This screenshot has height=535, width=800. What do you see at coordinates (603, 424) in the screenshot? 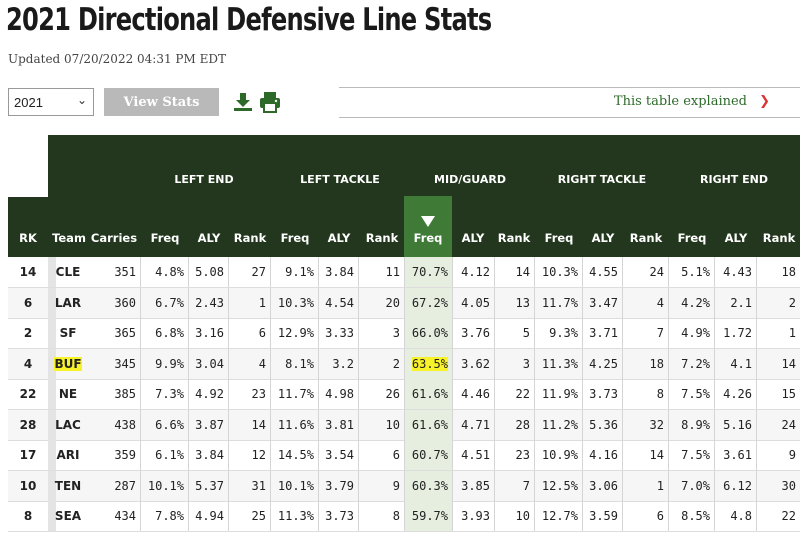
I see `cell-value: 5.36` at bounding box center [603, 424].